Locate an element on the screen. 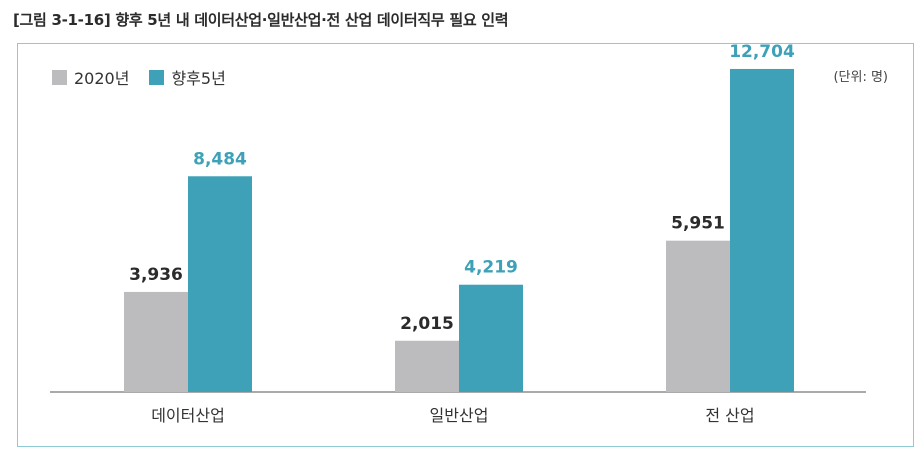  value-label-future-2: 12,704 is located at coordinates (762, 52).